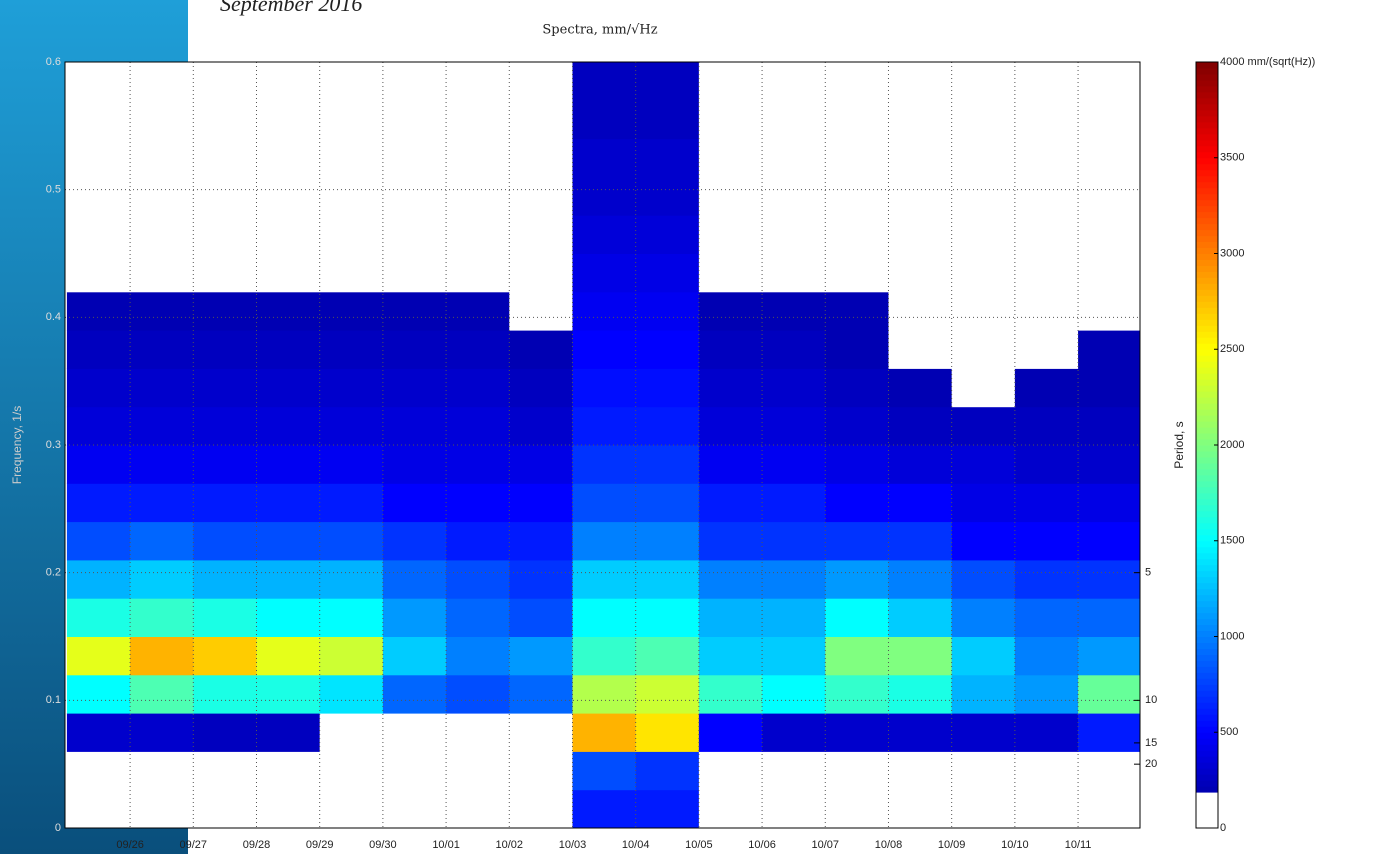 This screenshot has height=854, width=1381. Describe the element at coordinates (320, 845) in the screenshot. I see `x-tick-label: 09/29` at that location.